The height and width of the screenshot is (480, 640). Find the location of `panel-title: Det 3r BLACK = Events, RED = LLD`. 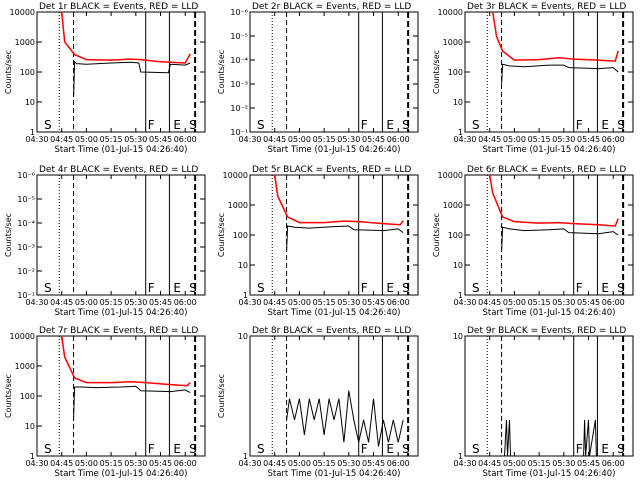

panel-title: Det 3r BLACK = Events, RED = LLD is located at coordinates (546, 7).